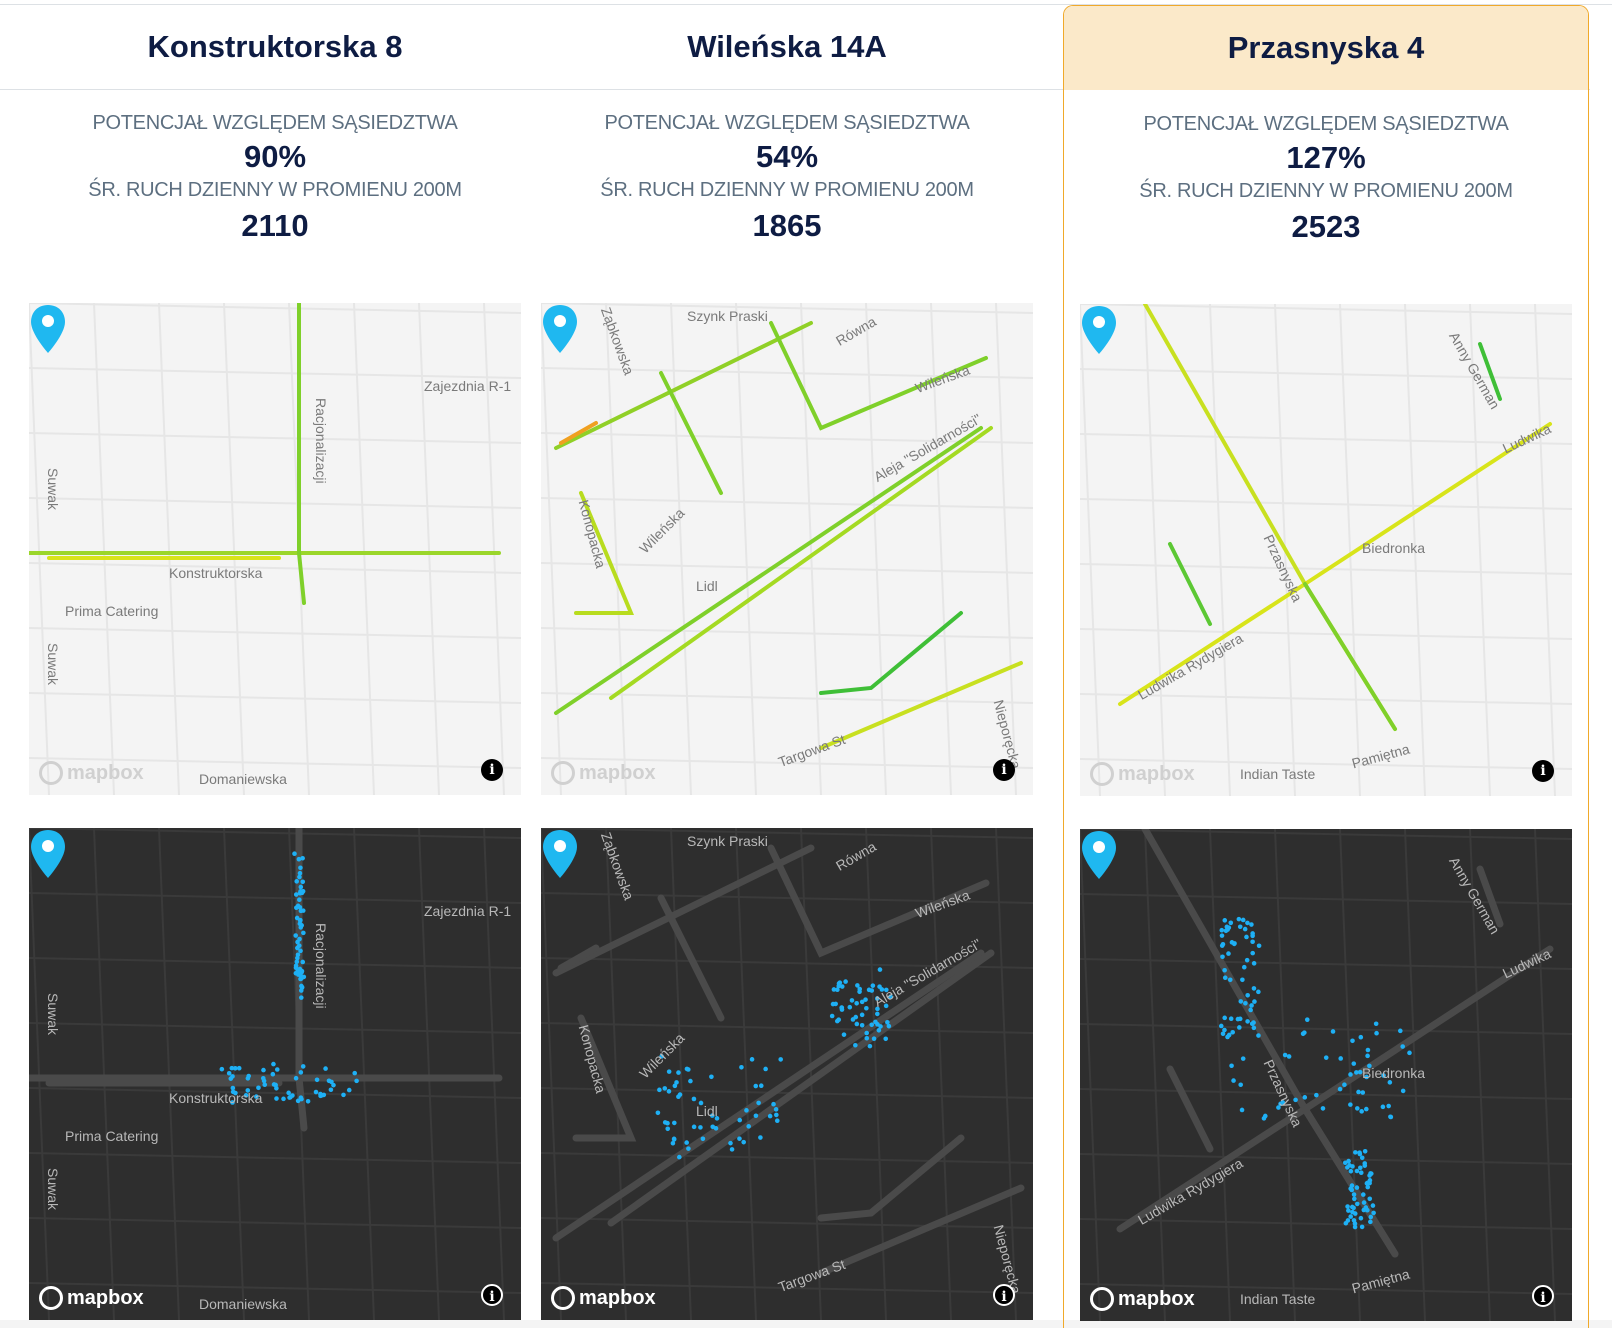 The height and width of the screenshot is (1328, 1612). What do you see at coordinates (1278, 774) in the screenshot?
I see `map-label: Indian Taste` at bounding box center [1278, 774].